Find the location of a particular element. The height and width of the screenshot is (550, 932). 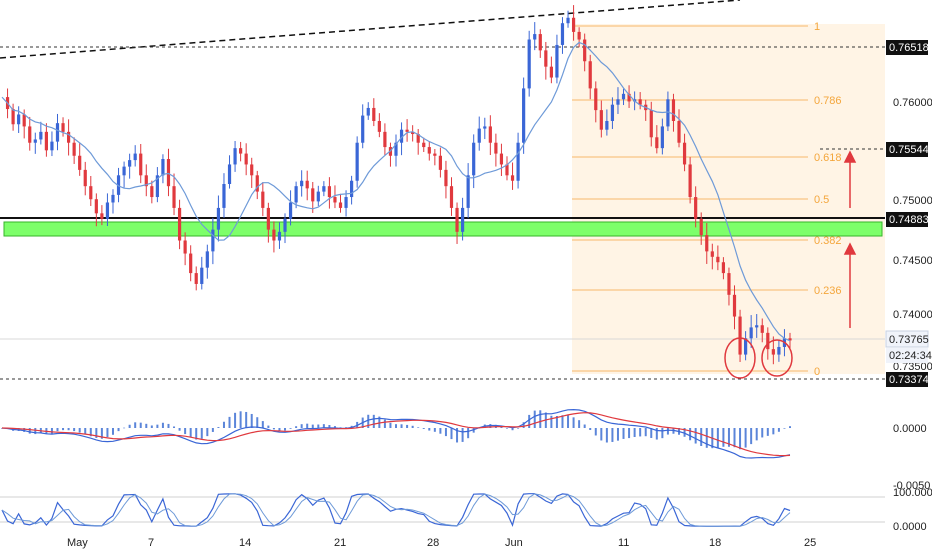

fib-label-0618: 0.618 is located at coordinates (828, 158).